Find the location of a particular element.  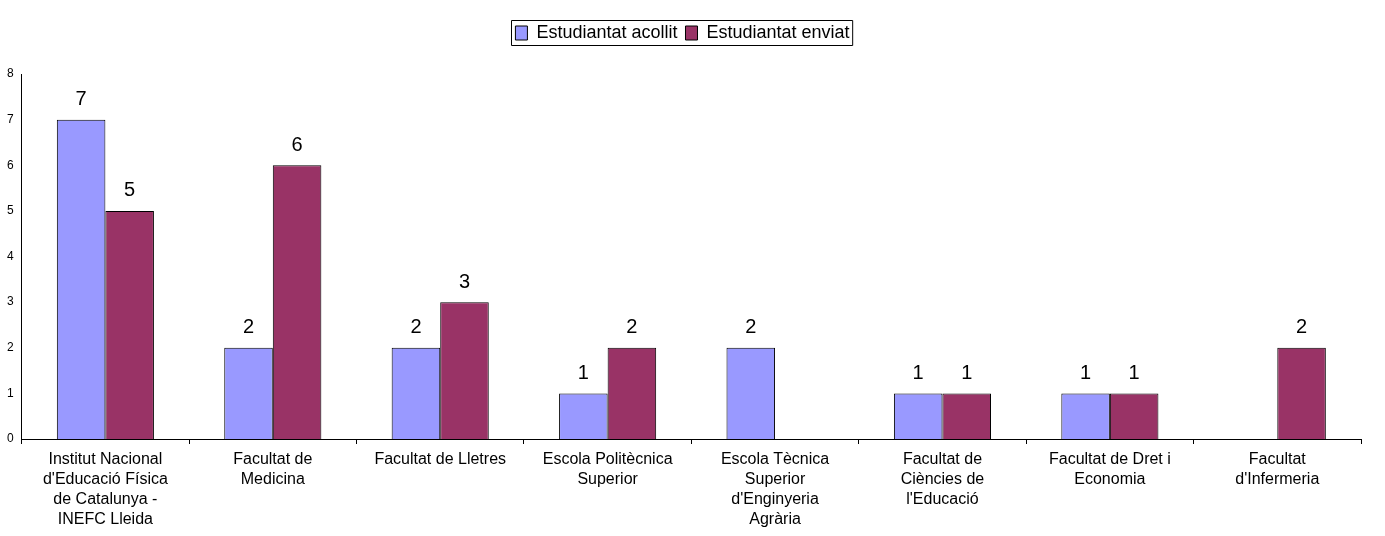

x-tick-label: Escola Politècnica Superior is located at coordinates (607, 469).